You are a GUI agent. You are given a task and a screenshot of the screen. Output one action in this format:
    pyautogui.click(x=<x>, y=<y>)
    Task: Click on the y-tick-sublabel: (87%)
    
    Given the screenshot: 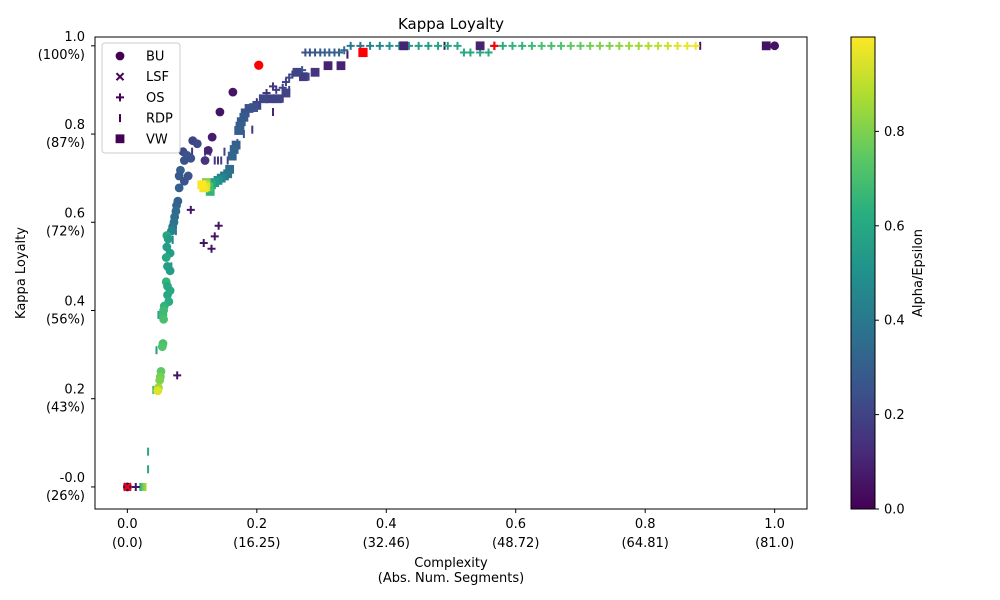 What is the action you would take?
    pyautogui.click(x=65, y=143)
    